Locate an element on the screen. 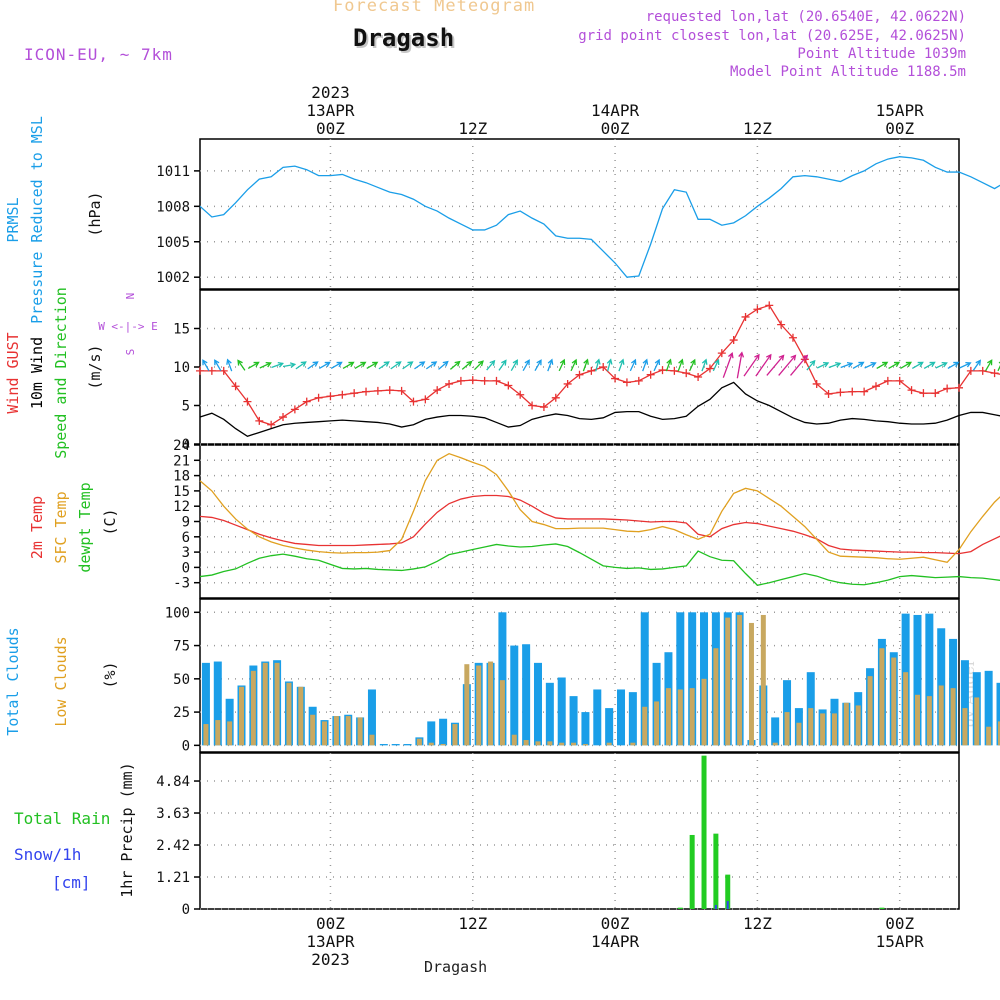  y-tick-label: 10 is located at coordinates (181, 368).